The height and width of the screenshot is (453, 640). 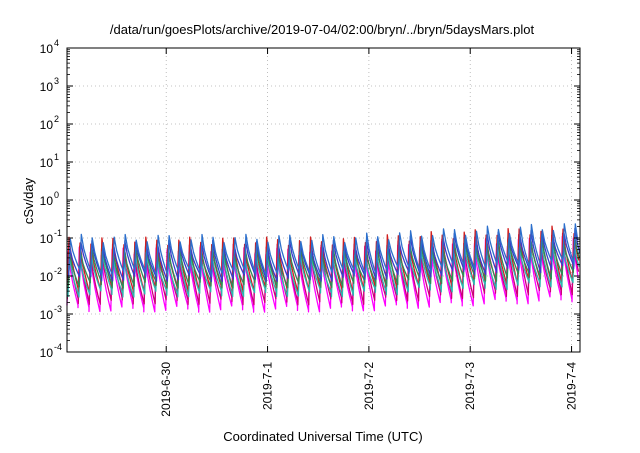 I want to click on y-axis-label: cSv/day, so click(x=28, y=200).